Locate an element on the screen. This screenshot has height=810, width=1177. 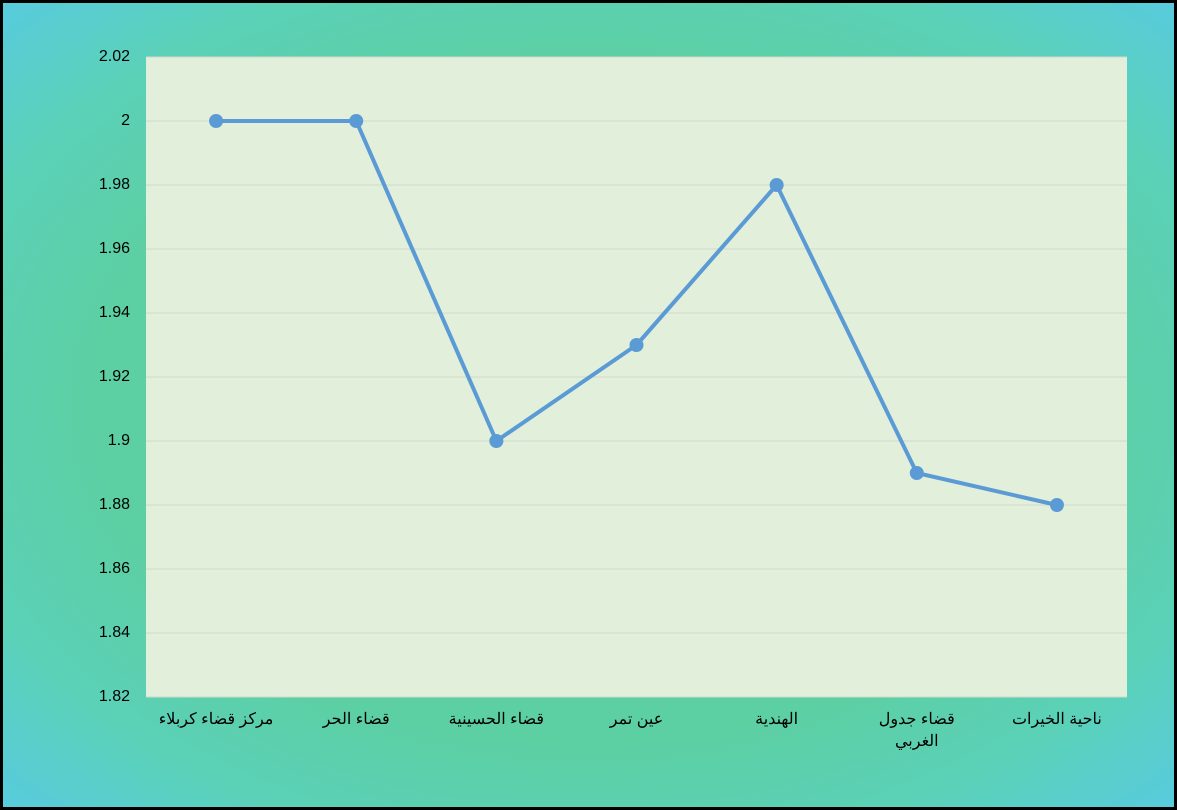
x-tick-label: عين تمر is located at coordinates (636, 719).